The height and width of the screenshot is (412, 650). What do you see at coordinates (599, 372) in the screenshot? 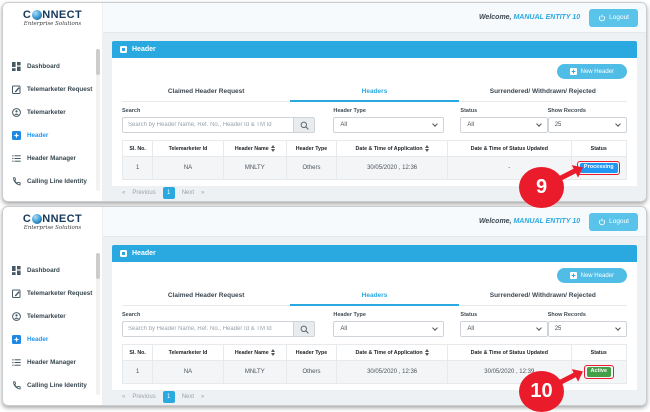
I see `status-badge: Active` at bounding box center [599, 372].